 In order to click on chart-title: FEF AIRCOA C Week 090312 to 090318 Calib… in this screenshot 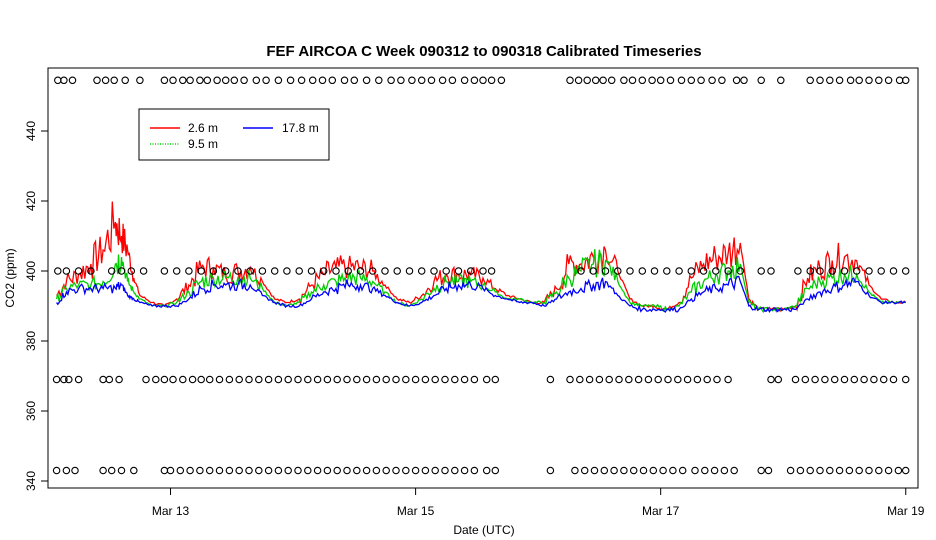, I will do `click(483, 51)`.